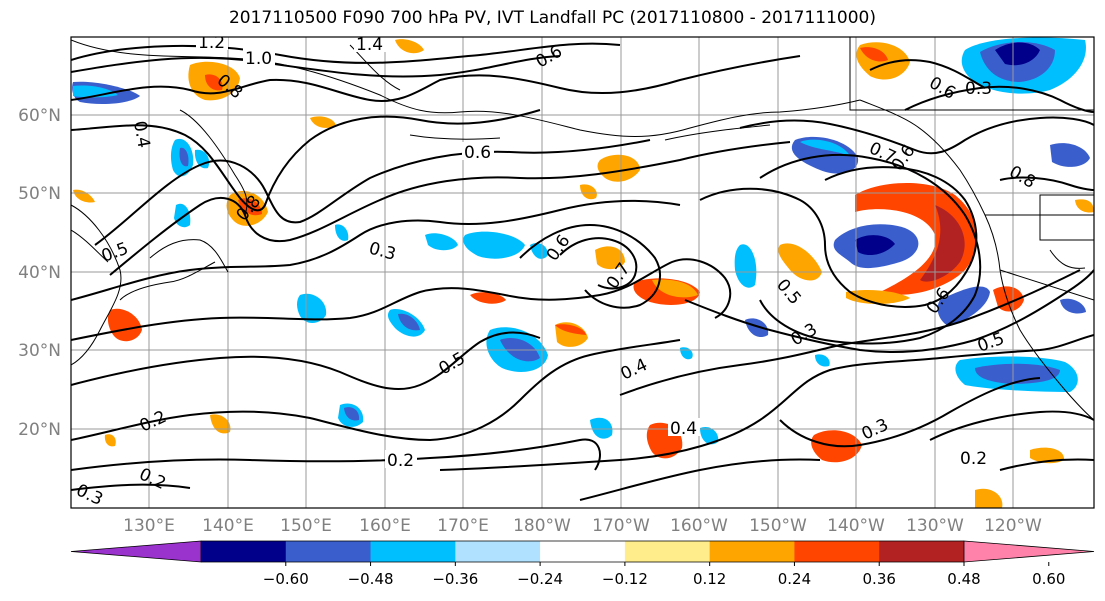 The width and height of the screenshot is (1105, 601). I want to click on shade-negative-ne-core, so click(875, 245).